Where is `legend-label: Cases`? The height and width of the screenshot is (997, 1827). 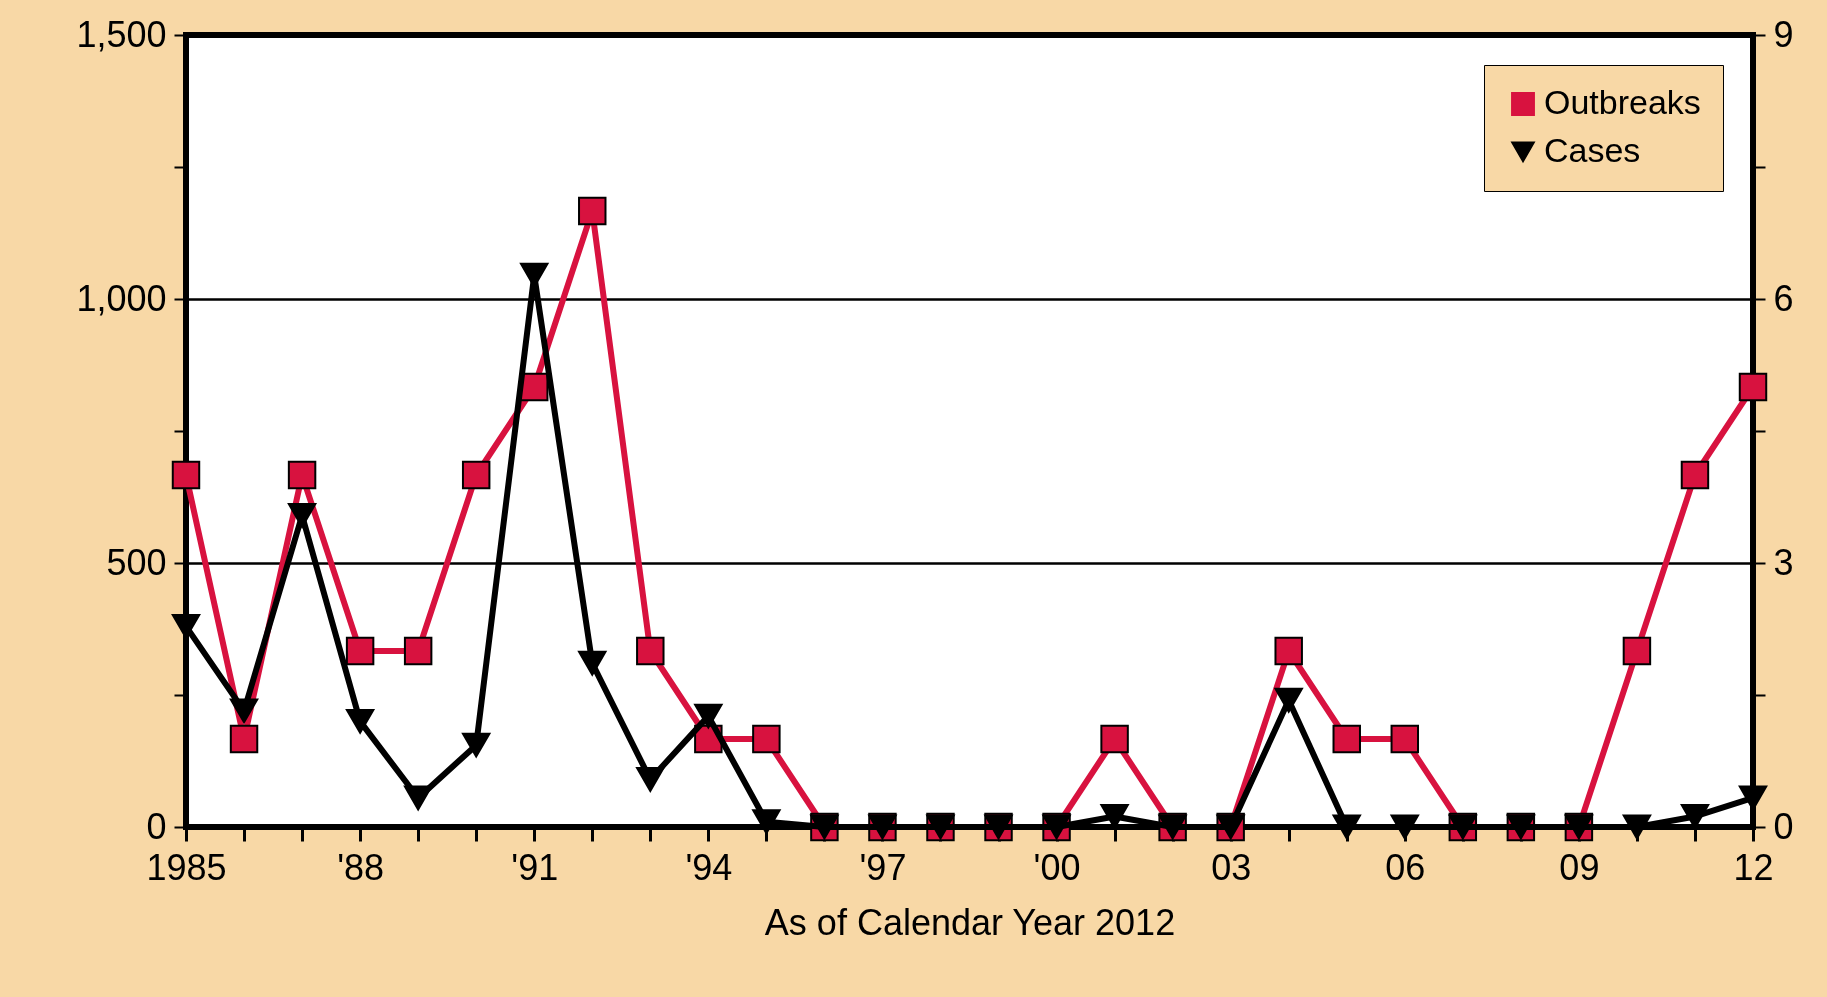
legend-label: Cases is located at coordinates (1592, 150).